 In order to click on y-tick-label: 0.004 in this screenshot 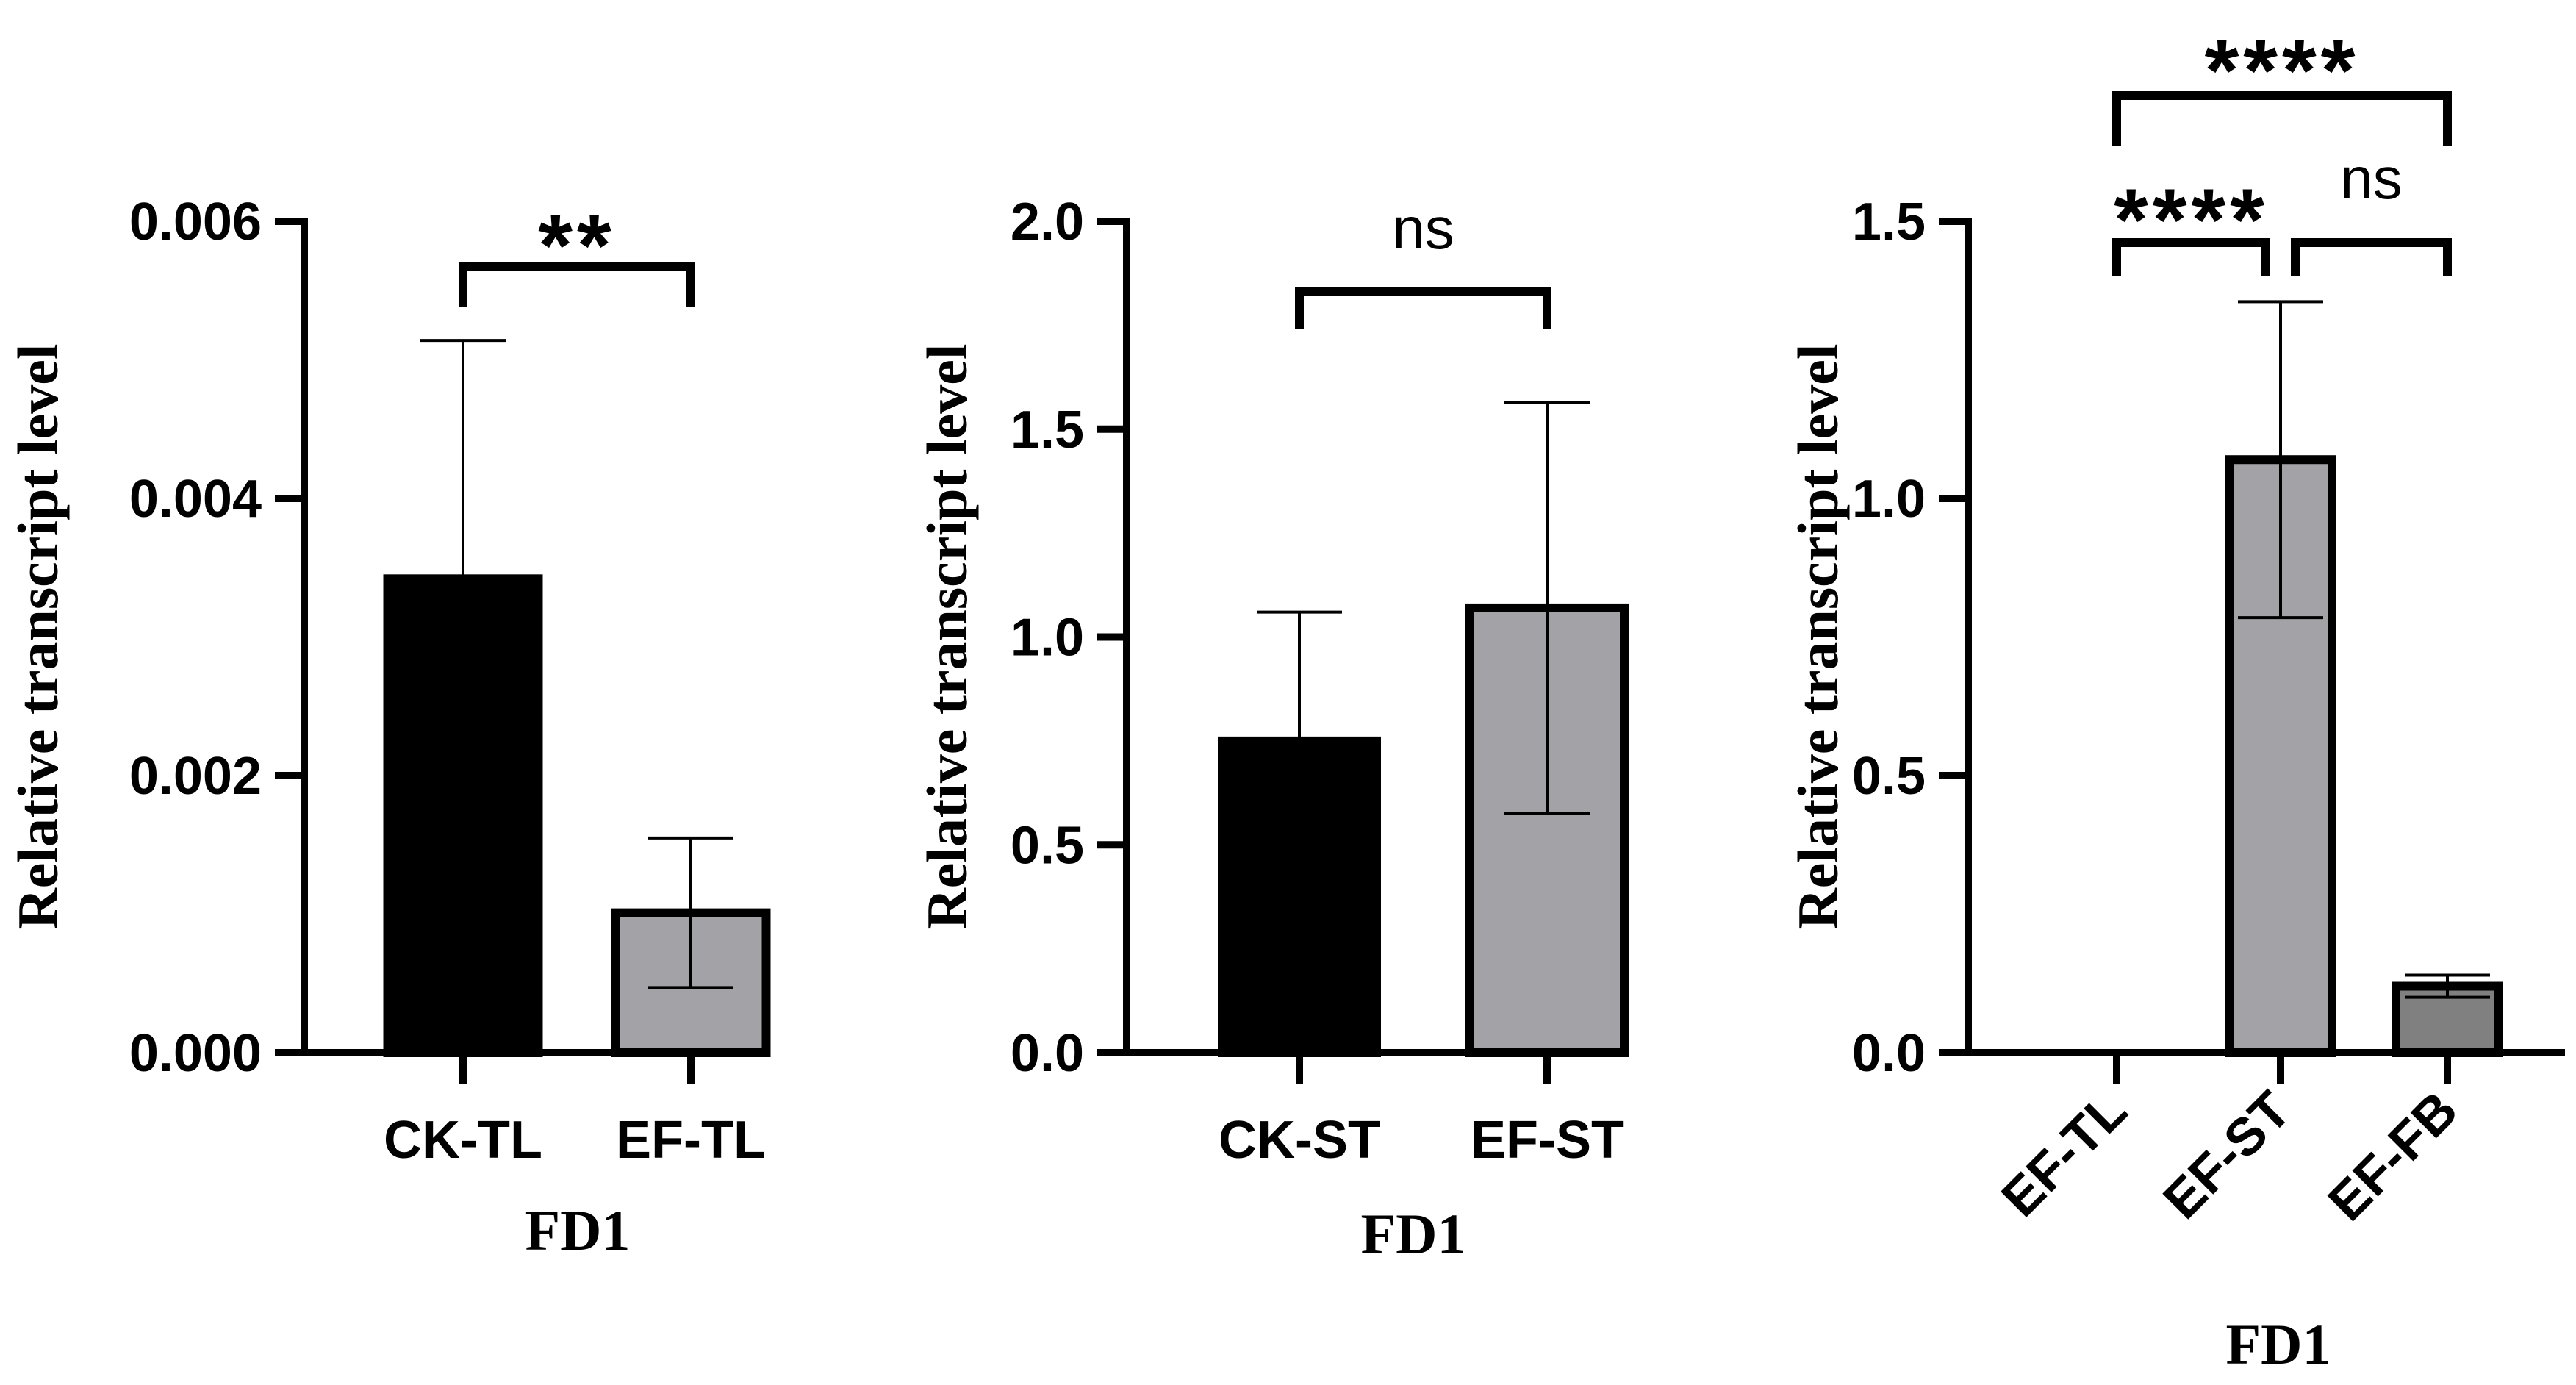, I will do `click(195, 499)`.